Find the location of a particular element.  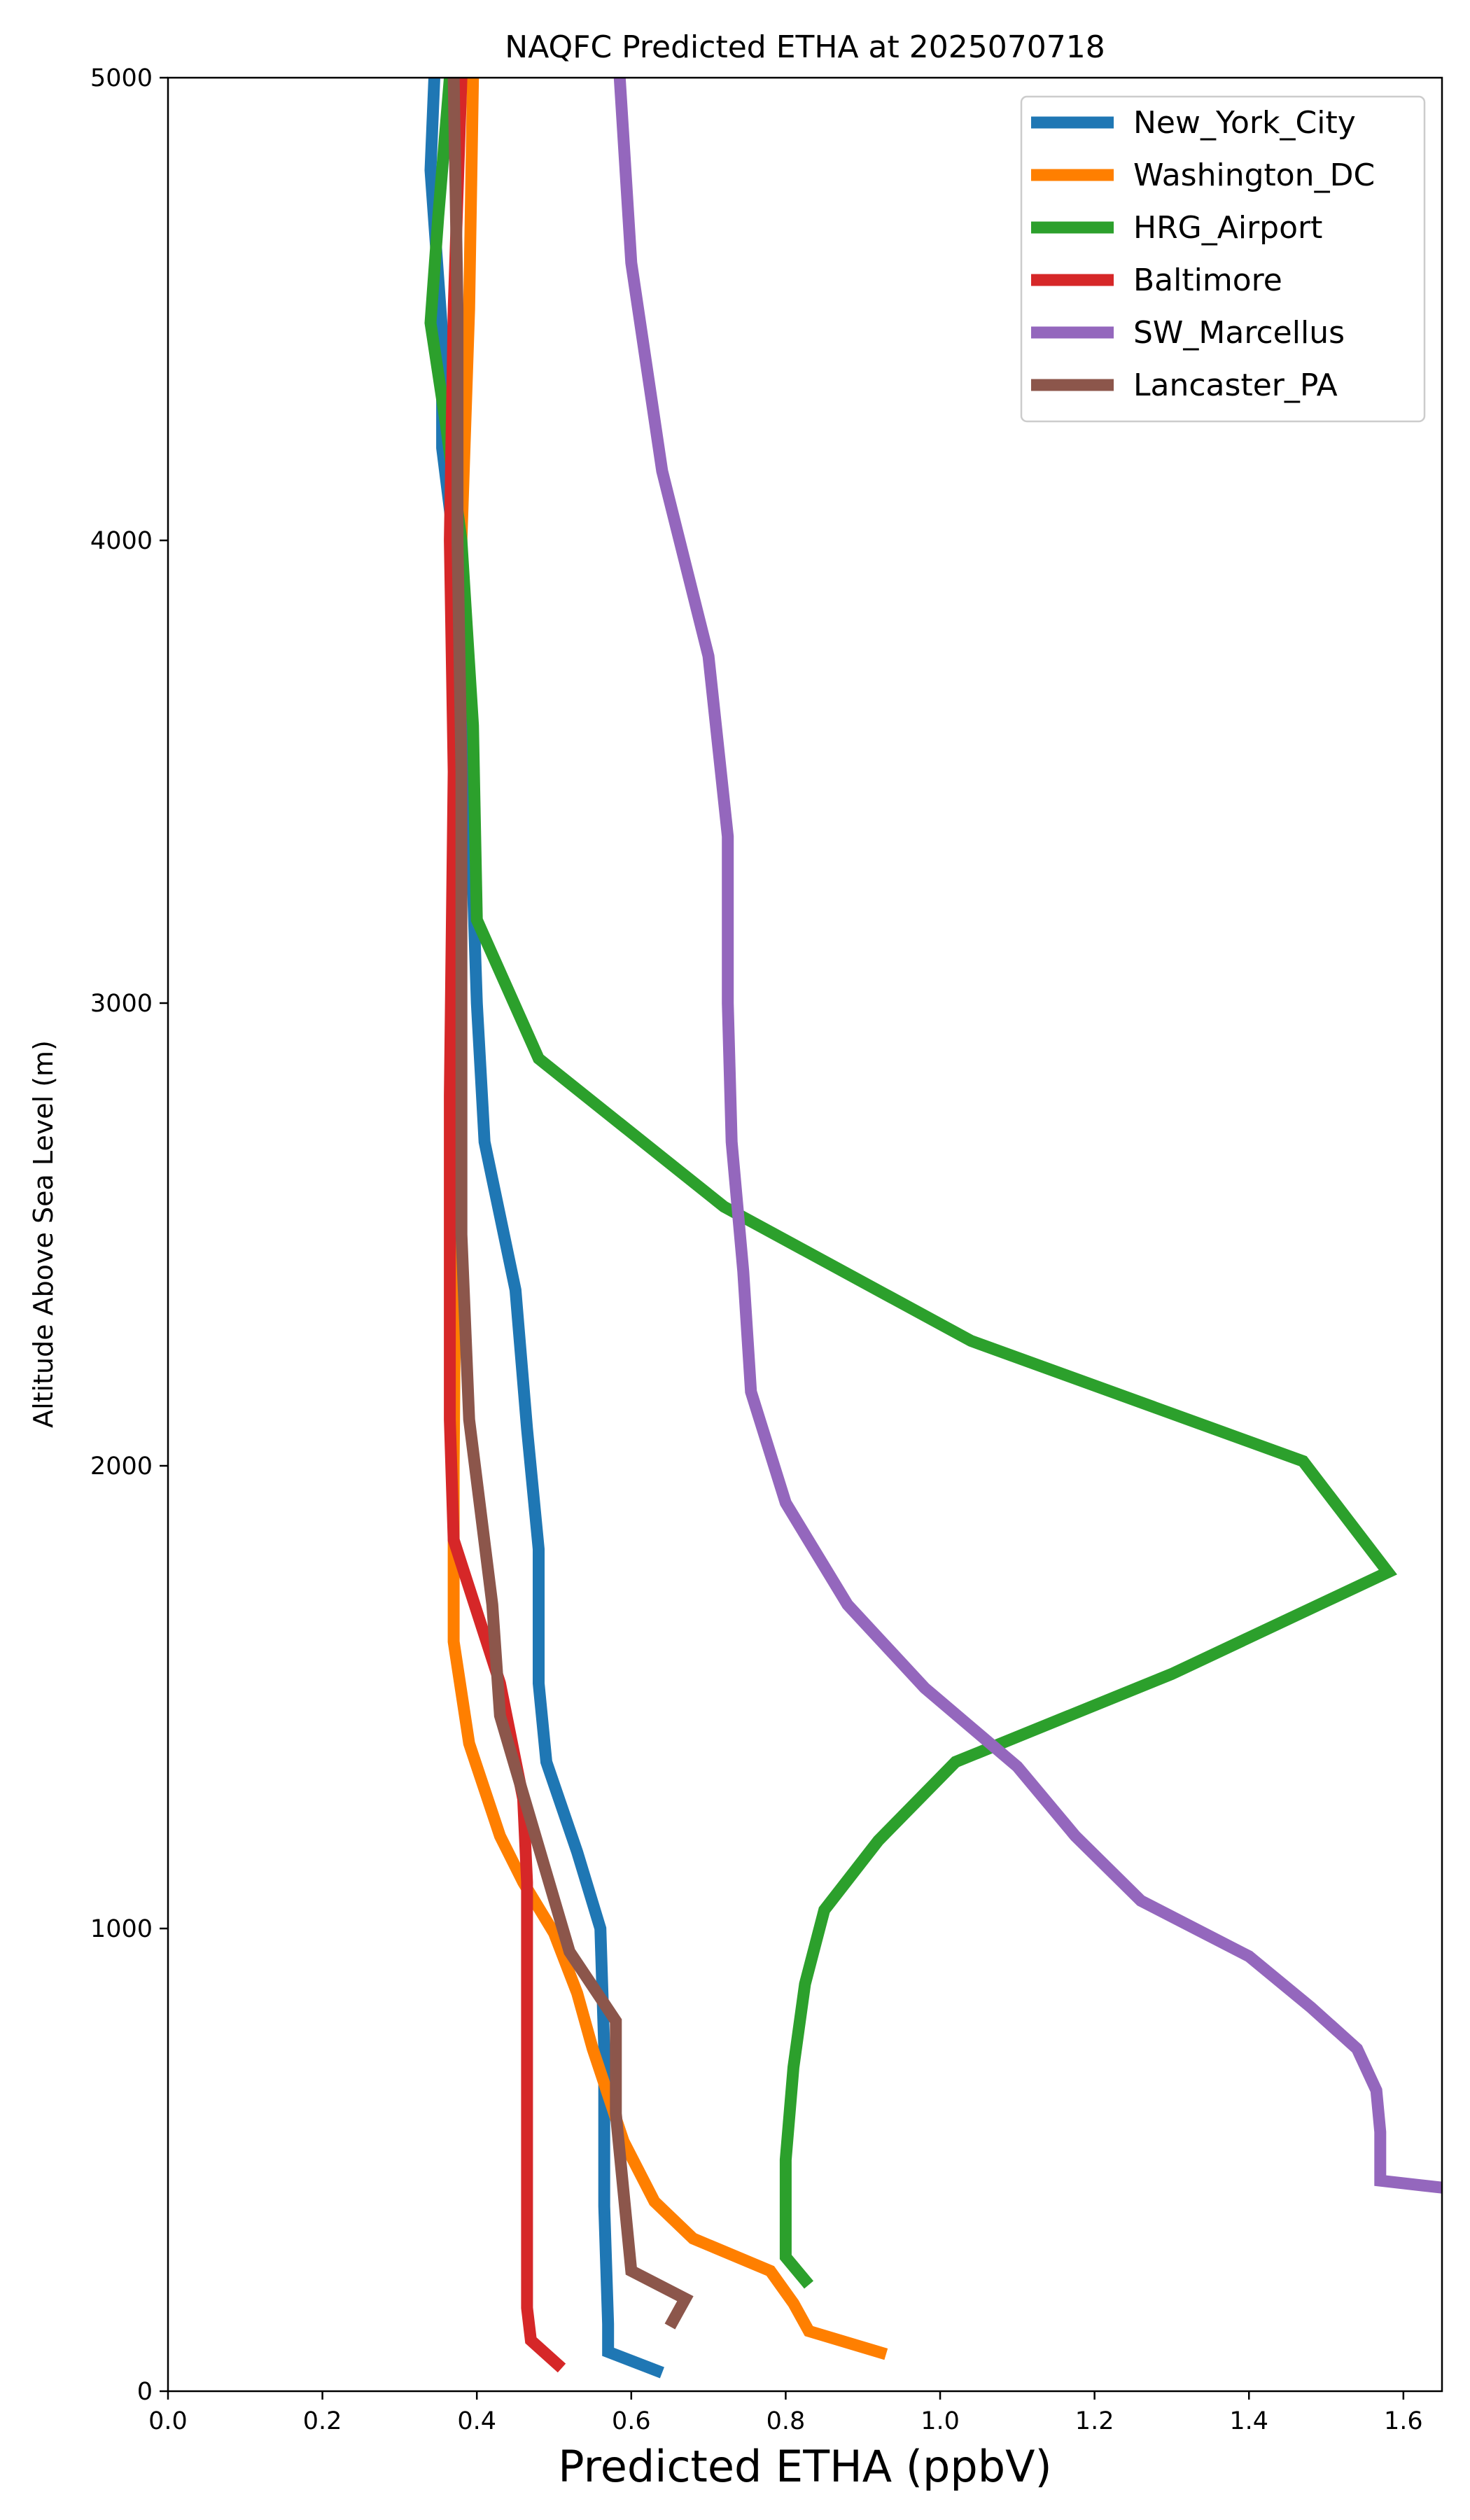

series-line-new-york-city is located at coordinates (544, 1228).